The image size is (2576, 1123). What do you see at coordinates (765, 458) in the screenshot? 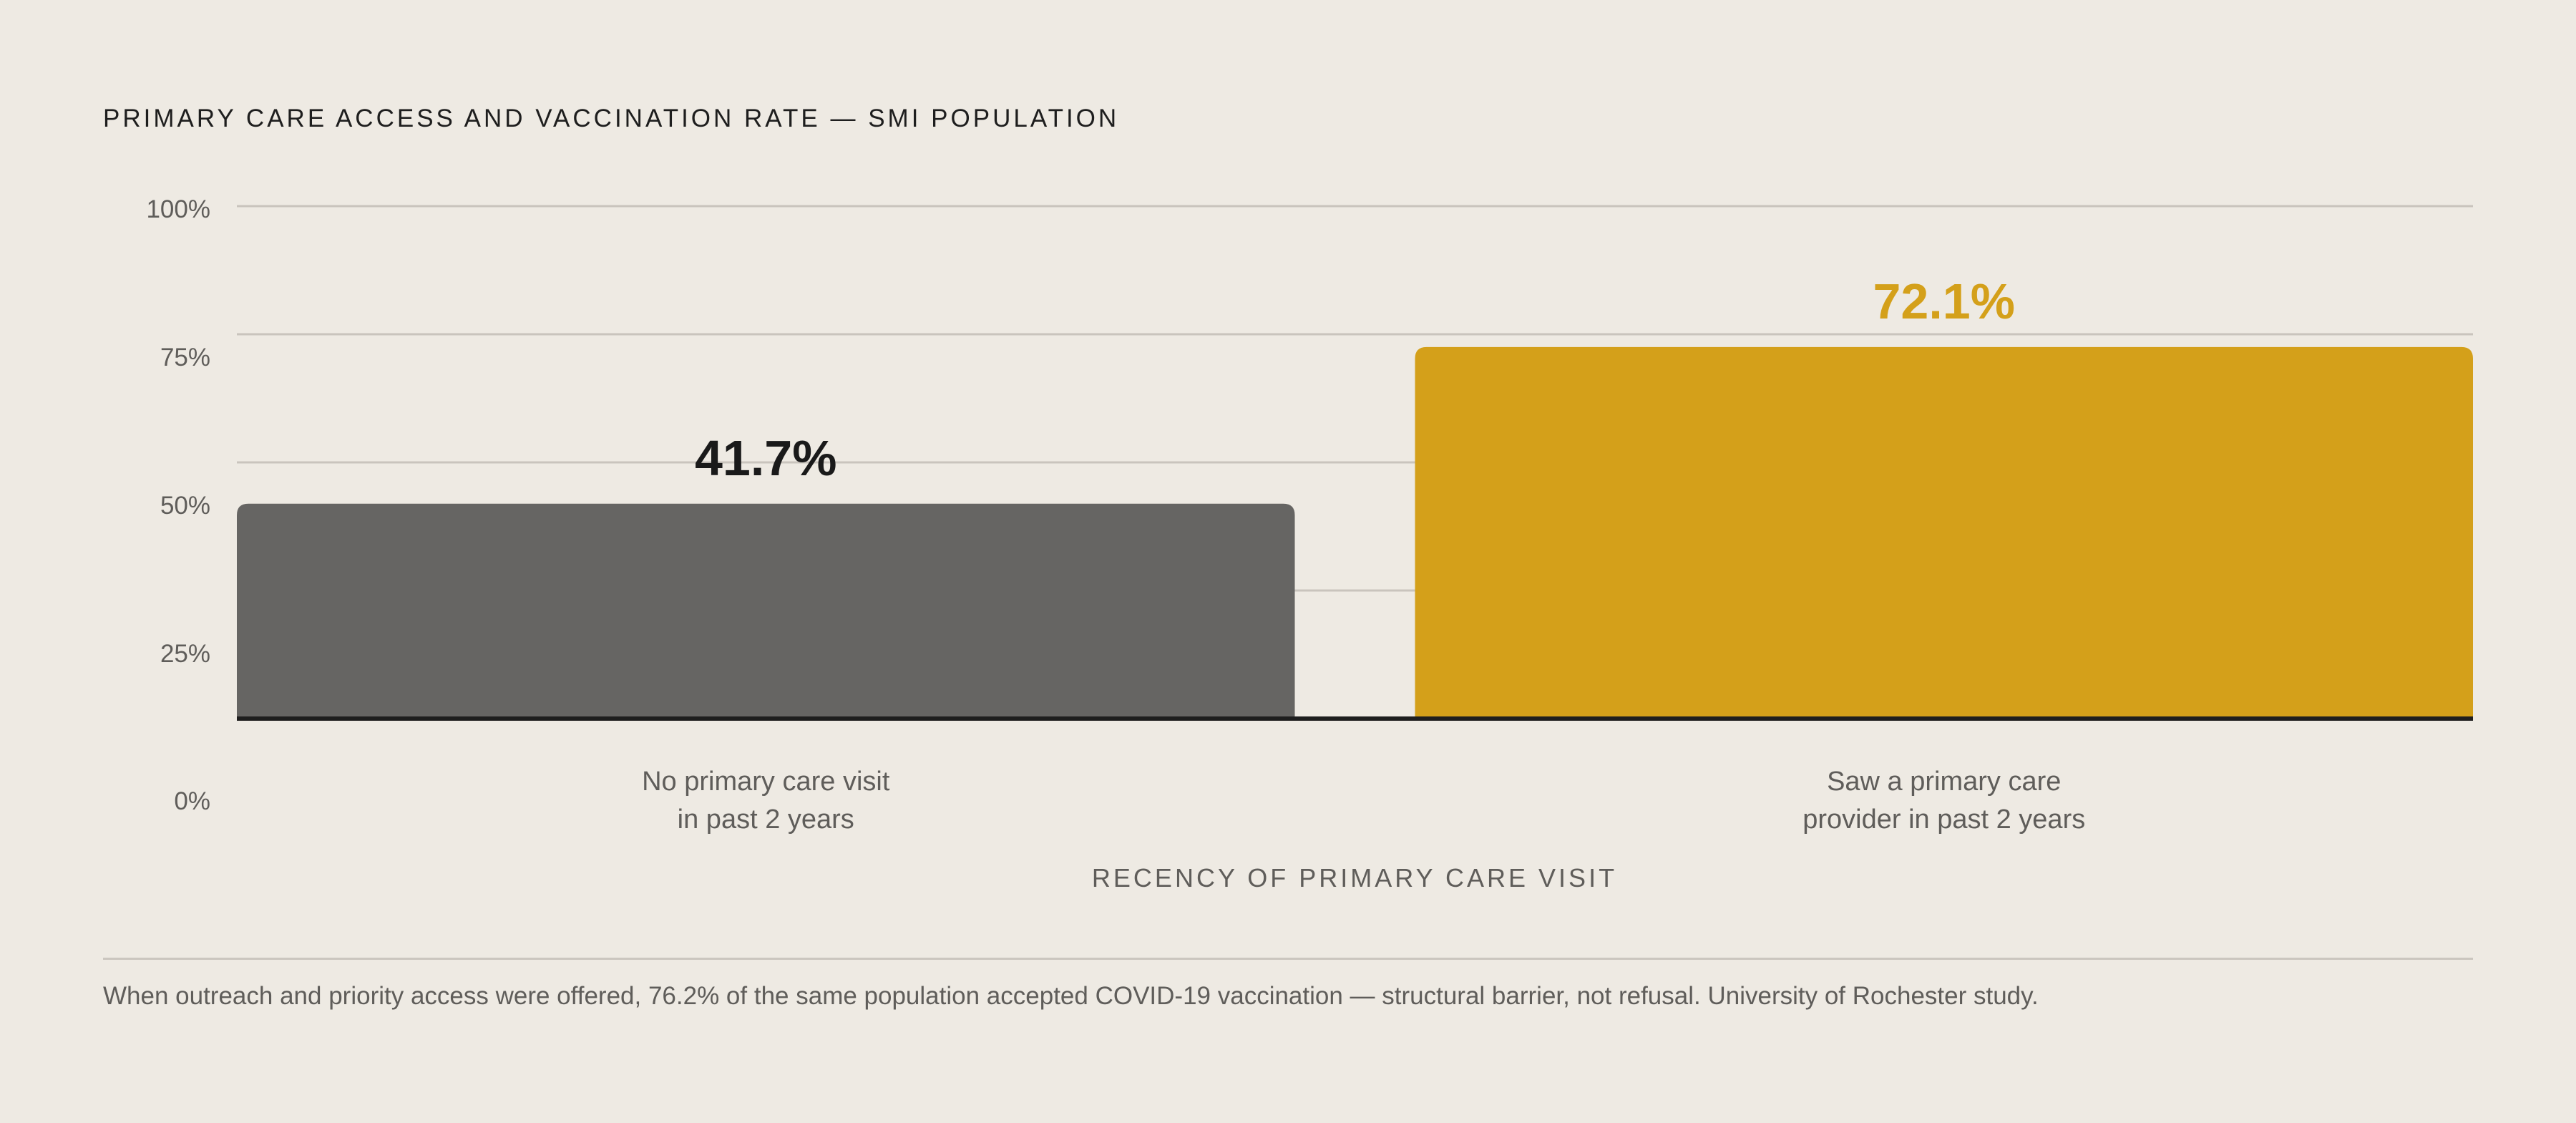
I see `data-label: 41.7%` at bounding box center [765, 458].